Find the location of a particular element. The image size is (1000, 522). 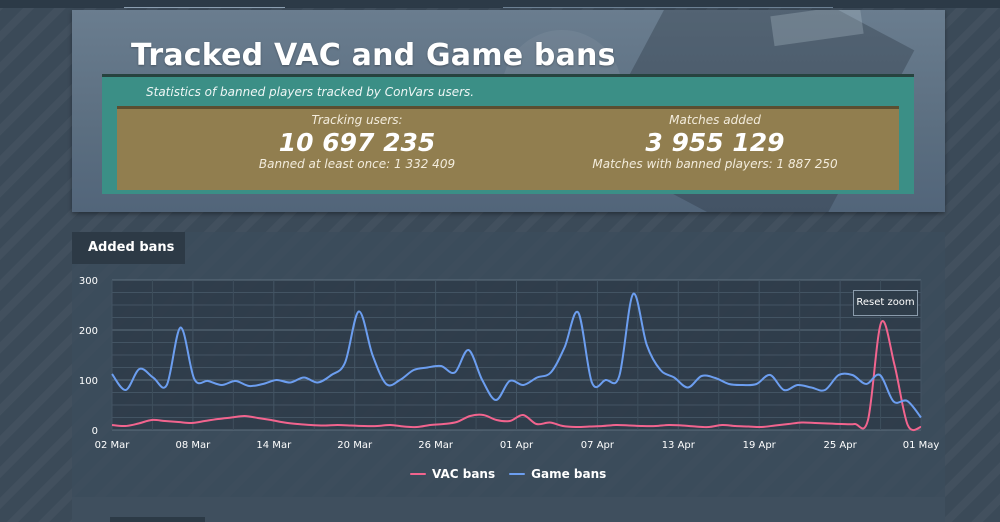

vac-legend-swatch is located at coordinates (418, 474).